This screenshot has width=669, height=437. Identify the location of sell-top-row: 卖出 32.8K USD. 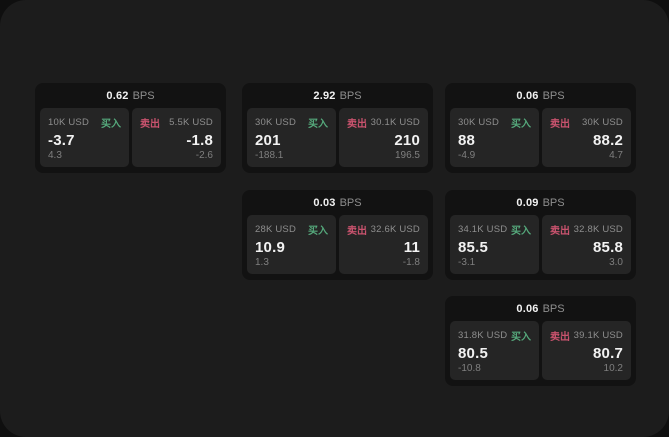
(586, 229).